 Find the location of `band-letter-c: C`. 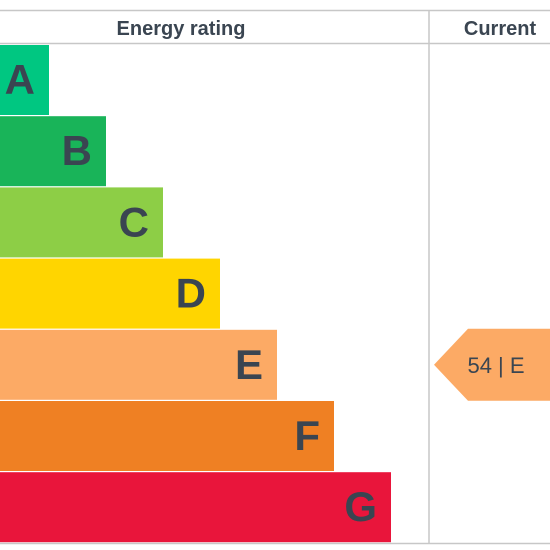

band-letter-c: C is located at coordinates (134, 221).